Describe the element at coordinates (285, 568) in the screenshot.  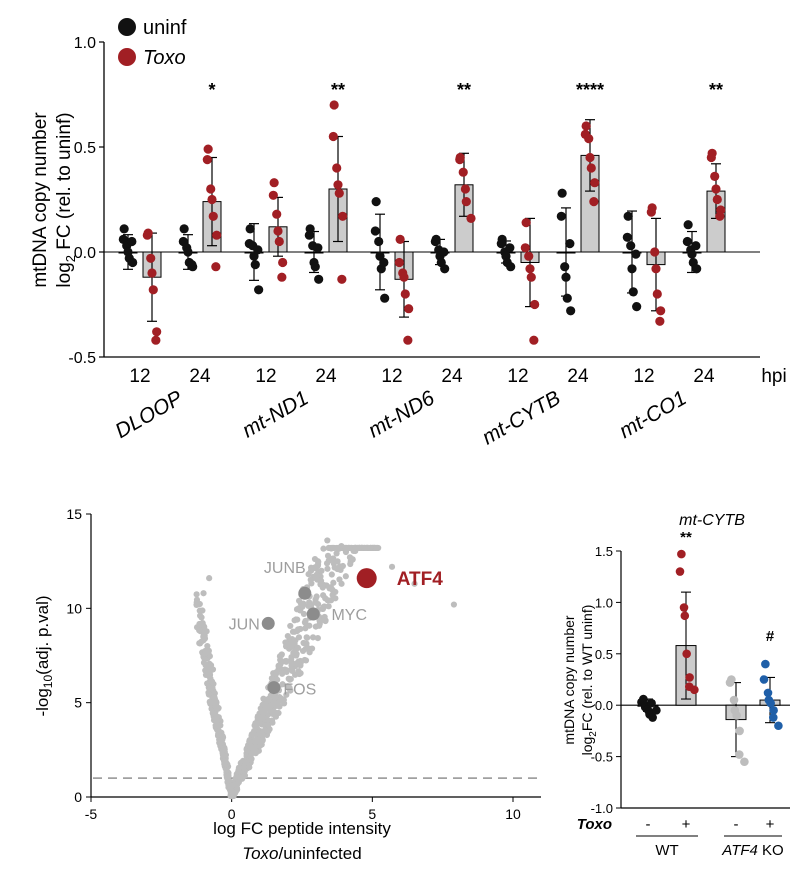
I see `gene-label-junb: JUNB` at that location.